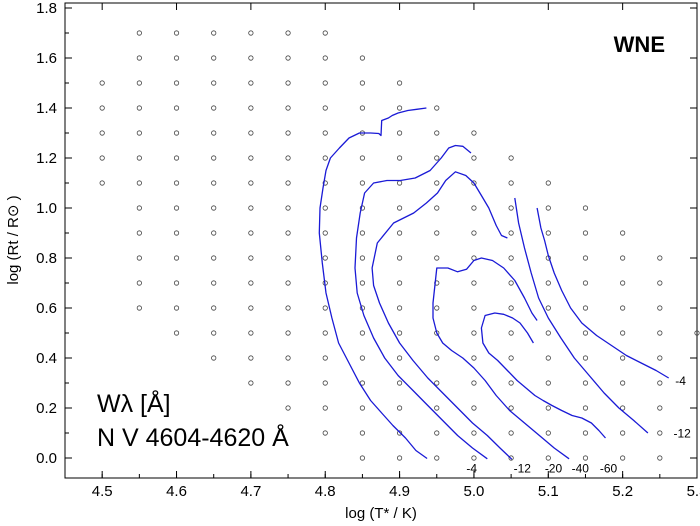 The height and width of the screenshot is (526, 700). Describe the element at coordinates (474, 491) in the screenshot. I see `x-tick-label: 5.0` at that location.